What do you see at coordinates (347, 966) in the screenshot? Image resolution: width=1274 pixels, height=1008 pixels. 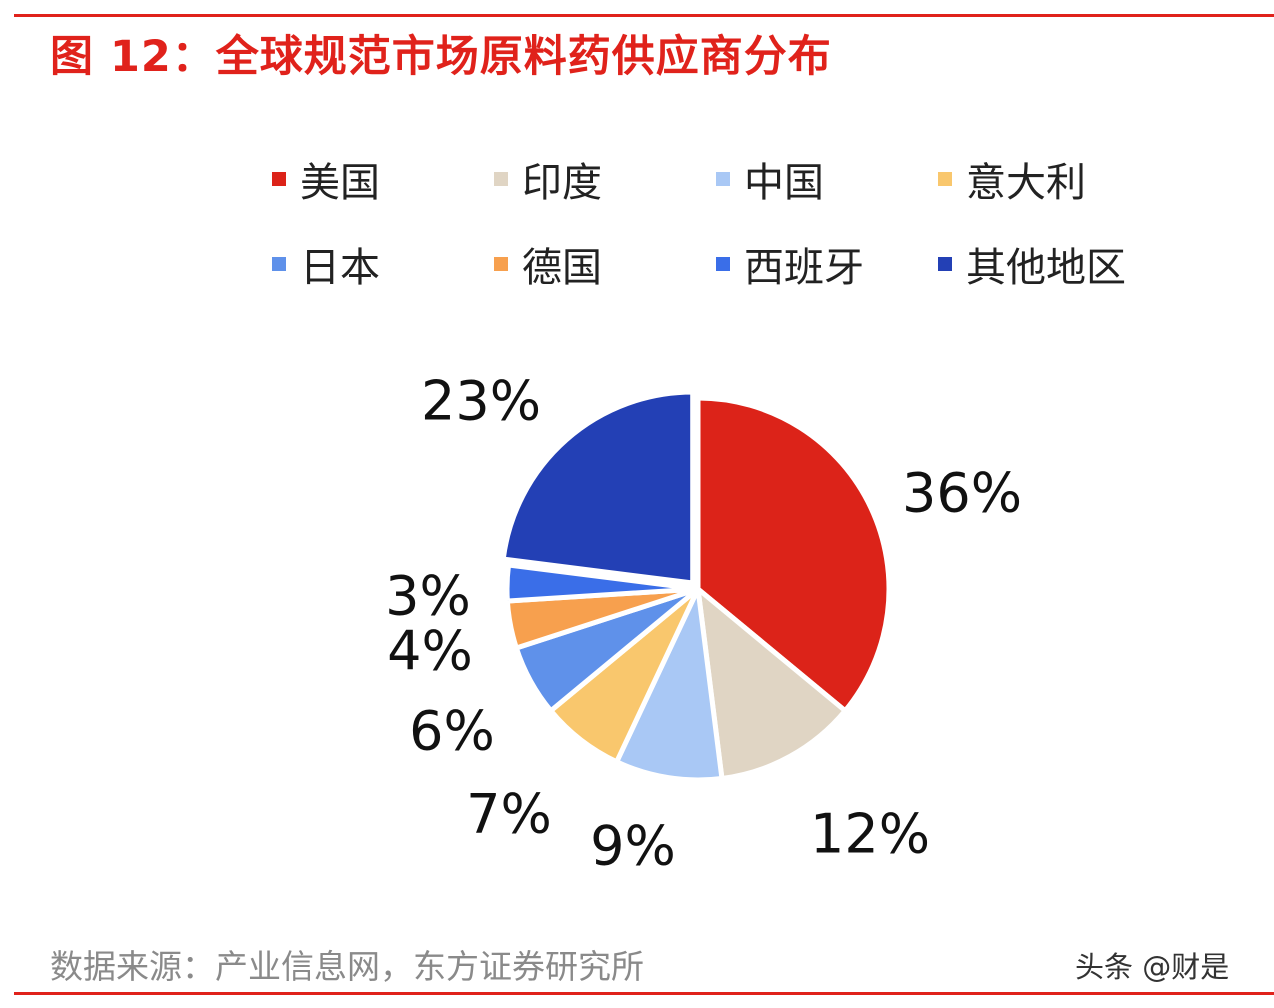 I see `data-source-note: 数据来源：产业信息网，东方证券研究所` at bounding box center [347, 966].